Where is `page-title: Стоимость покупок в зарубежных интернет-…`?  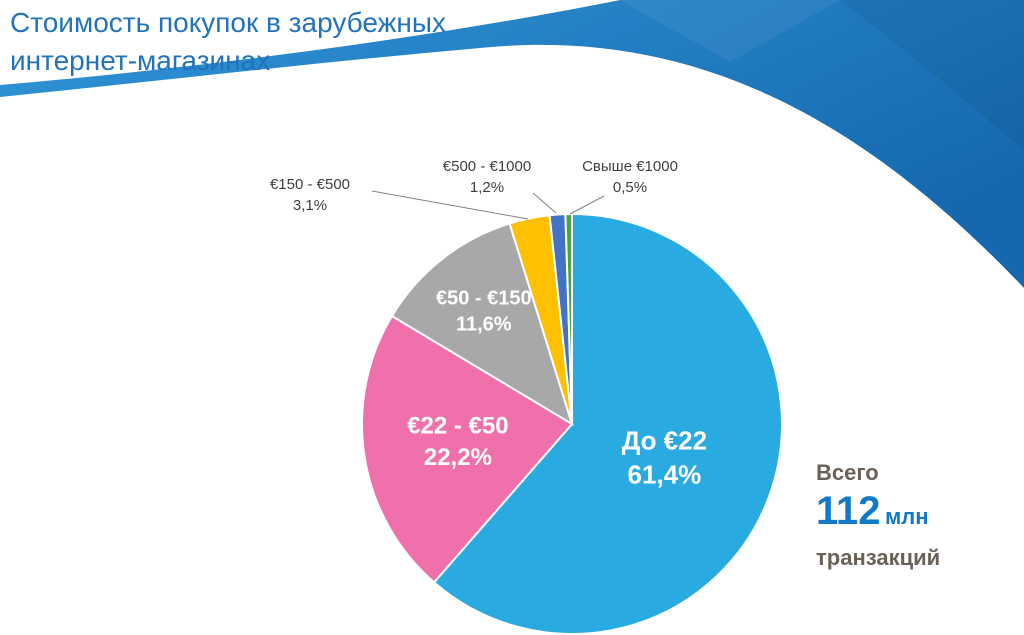 page-title: Стоимость покупок в зарубежных интернет-… is located at coordinates (228, 42).